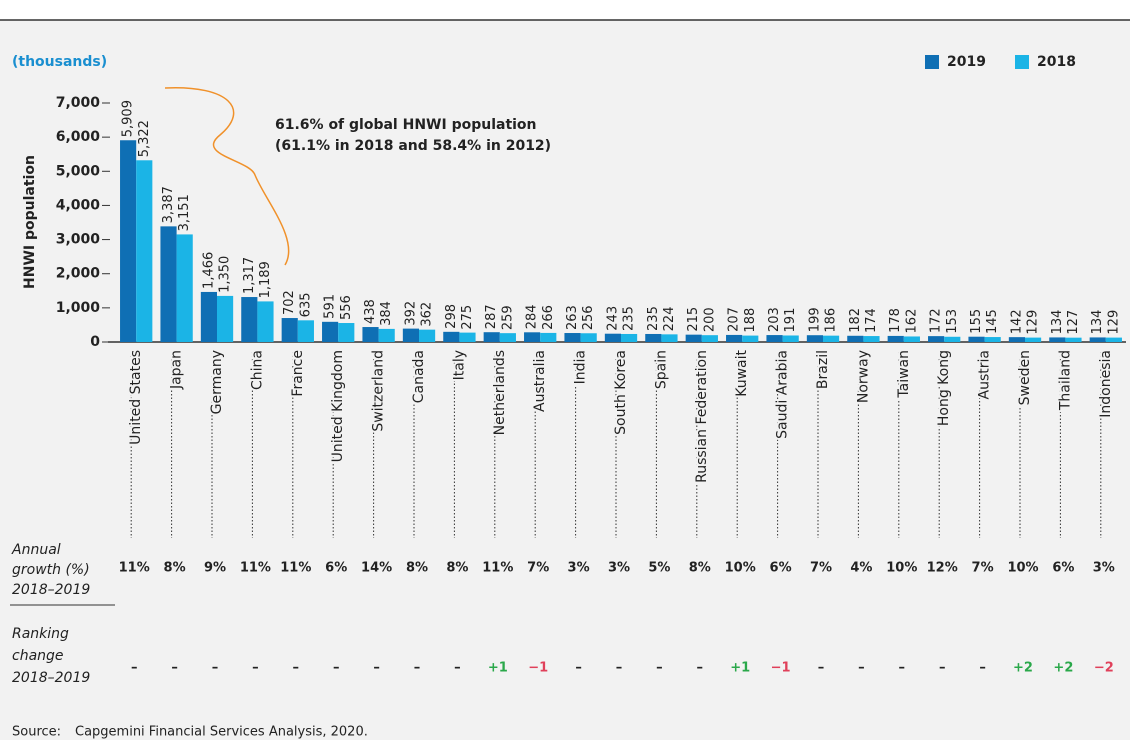 Image resolution: width=1130 pixels, height=740 pixels. What do you see at coordinates (419, 376) in the screenshot?
I see `x-tick-label: Canada` at bounding box center [419, 376].